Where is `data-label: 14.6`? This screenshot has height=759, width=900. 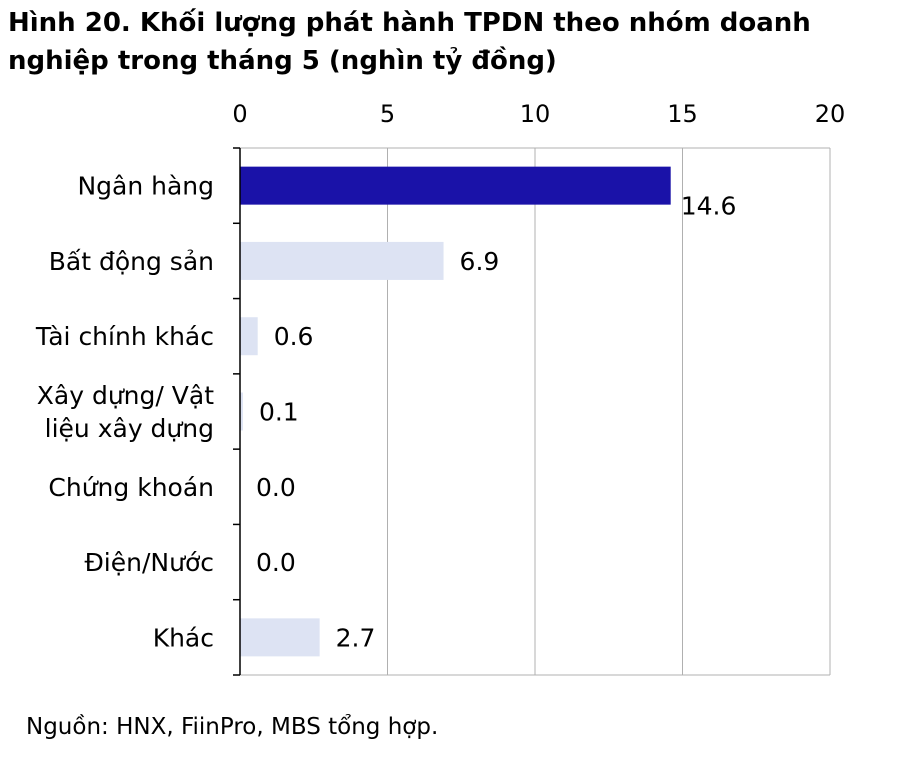
data-label: 14.6 is located at coordinates (709, 206).